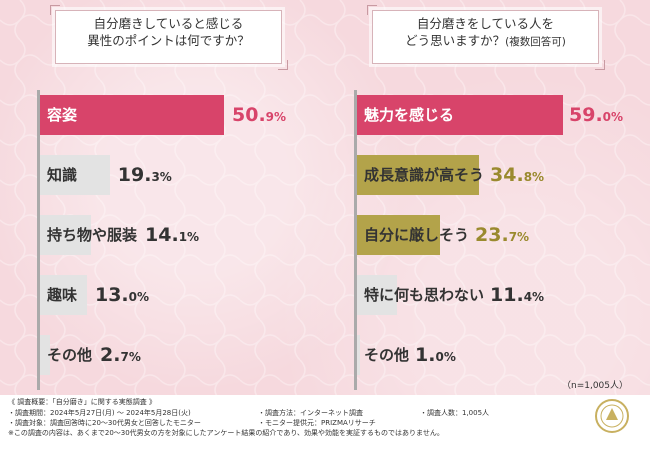  What do you see at coordinates (317, 423) in the screenshot?
I see `footer-provider: ・モニター提供元：PRIZMAリサーチ` at bounding box center [317, 423].